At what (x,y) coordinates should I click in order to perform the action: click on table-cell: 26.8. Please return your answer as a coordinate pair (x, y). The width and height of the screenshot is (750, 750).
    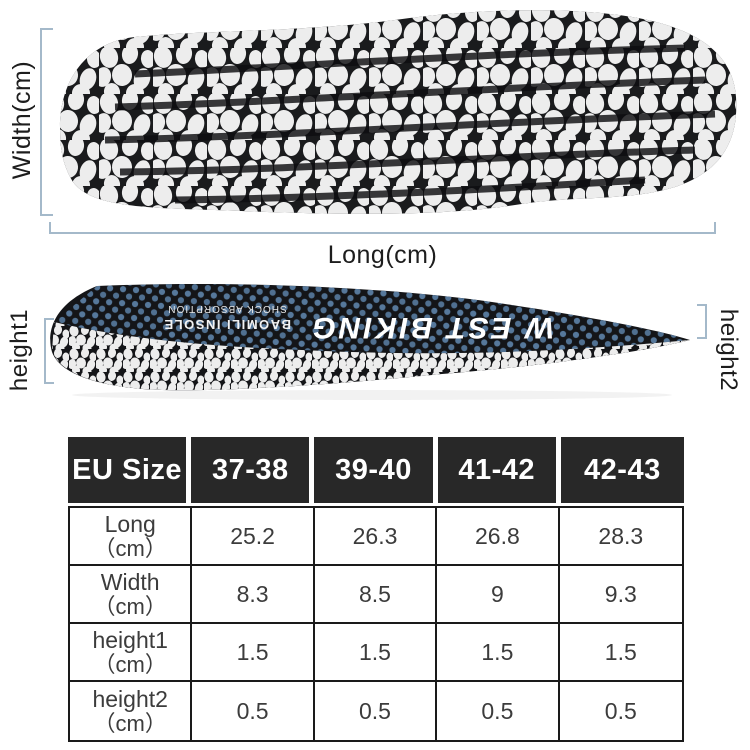
    Looking at the image, I should click on (498, 537).